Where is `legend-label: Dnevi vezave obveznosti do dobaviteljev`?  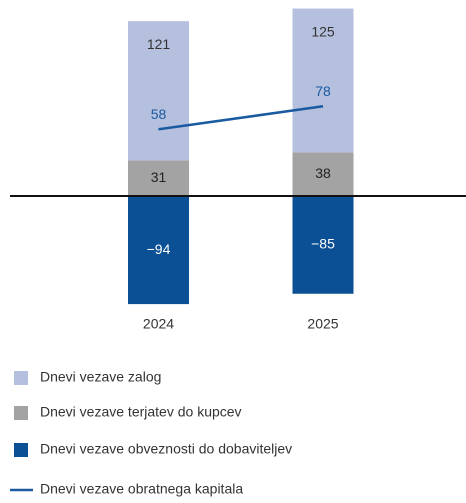
legend-label: Dnevi vezave obveznosti do dobaviteljev is located at coordinates (166, 449).